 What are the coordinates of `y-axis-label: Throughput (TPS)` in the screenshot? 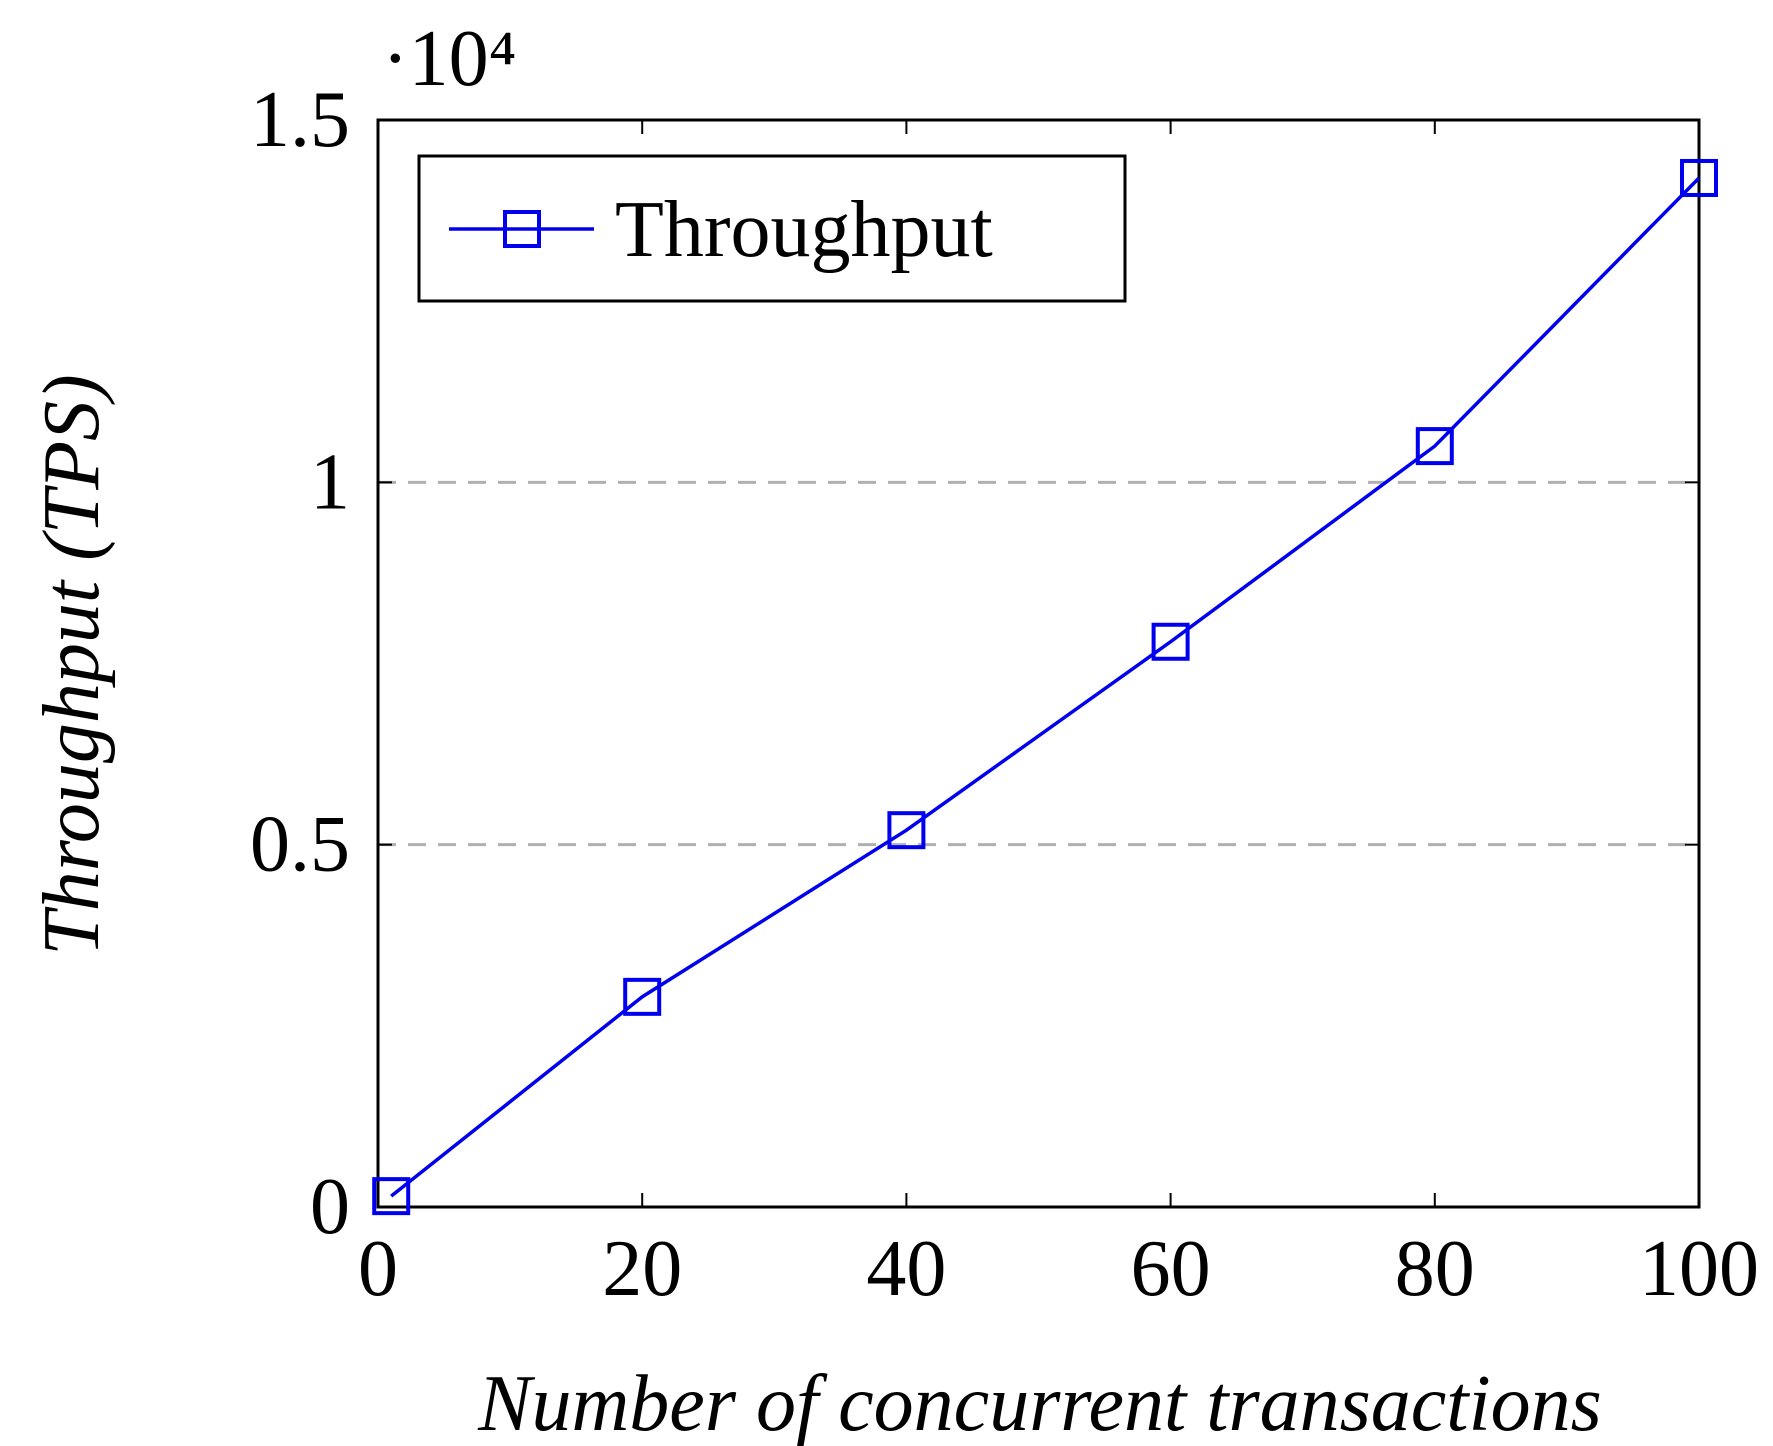 It's located at (72, 665).